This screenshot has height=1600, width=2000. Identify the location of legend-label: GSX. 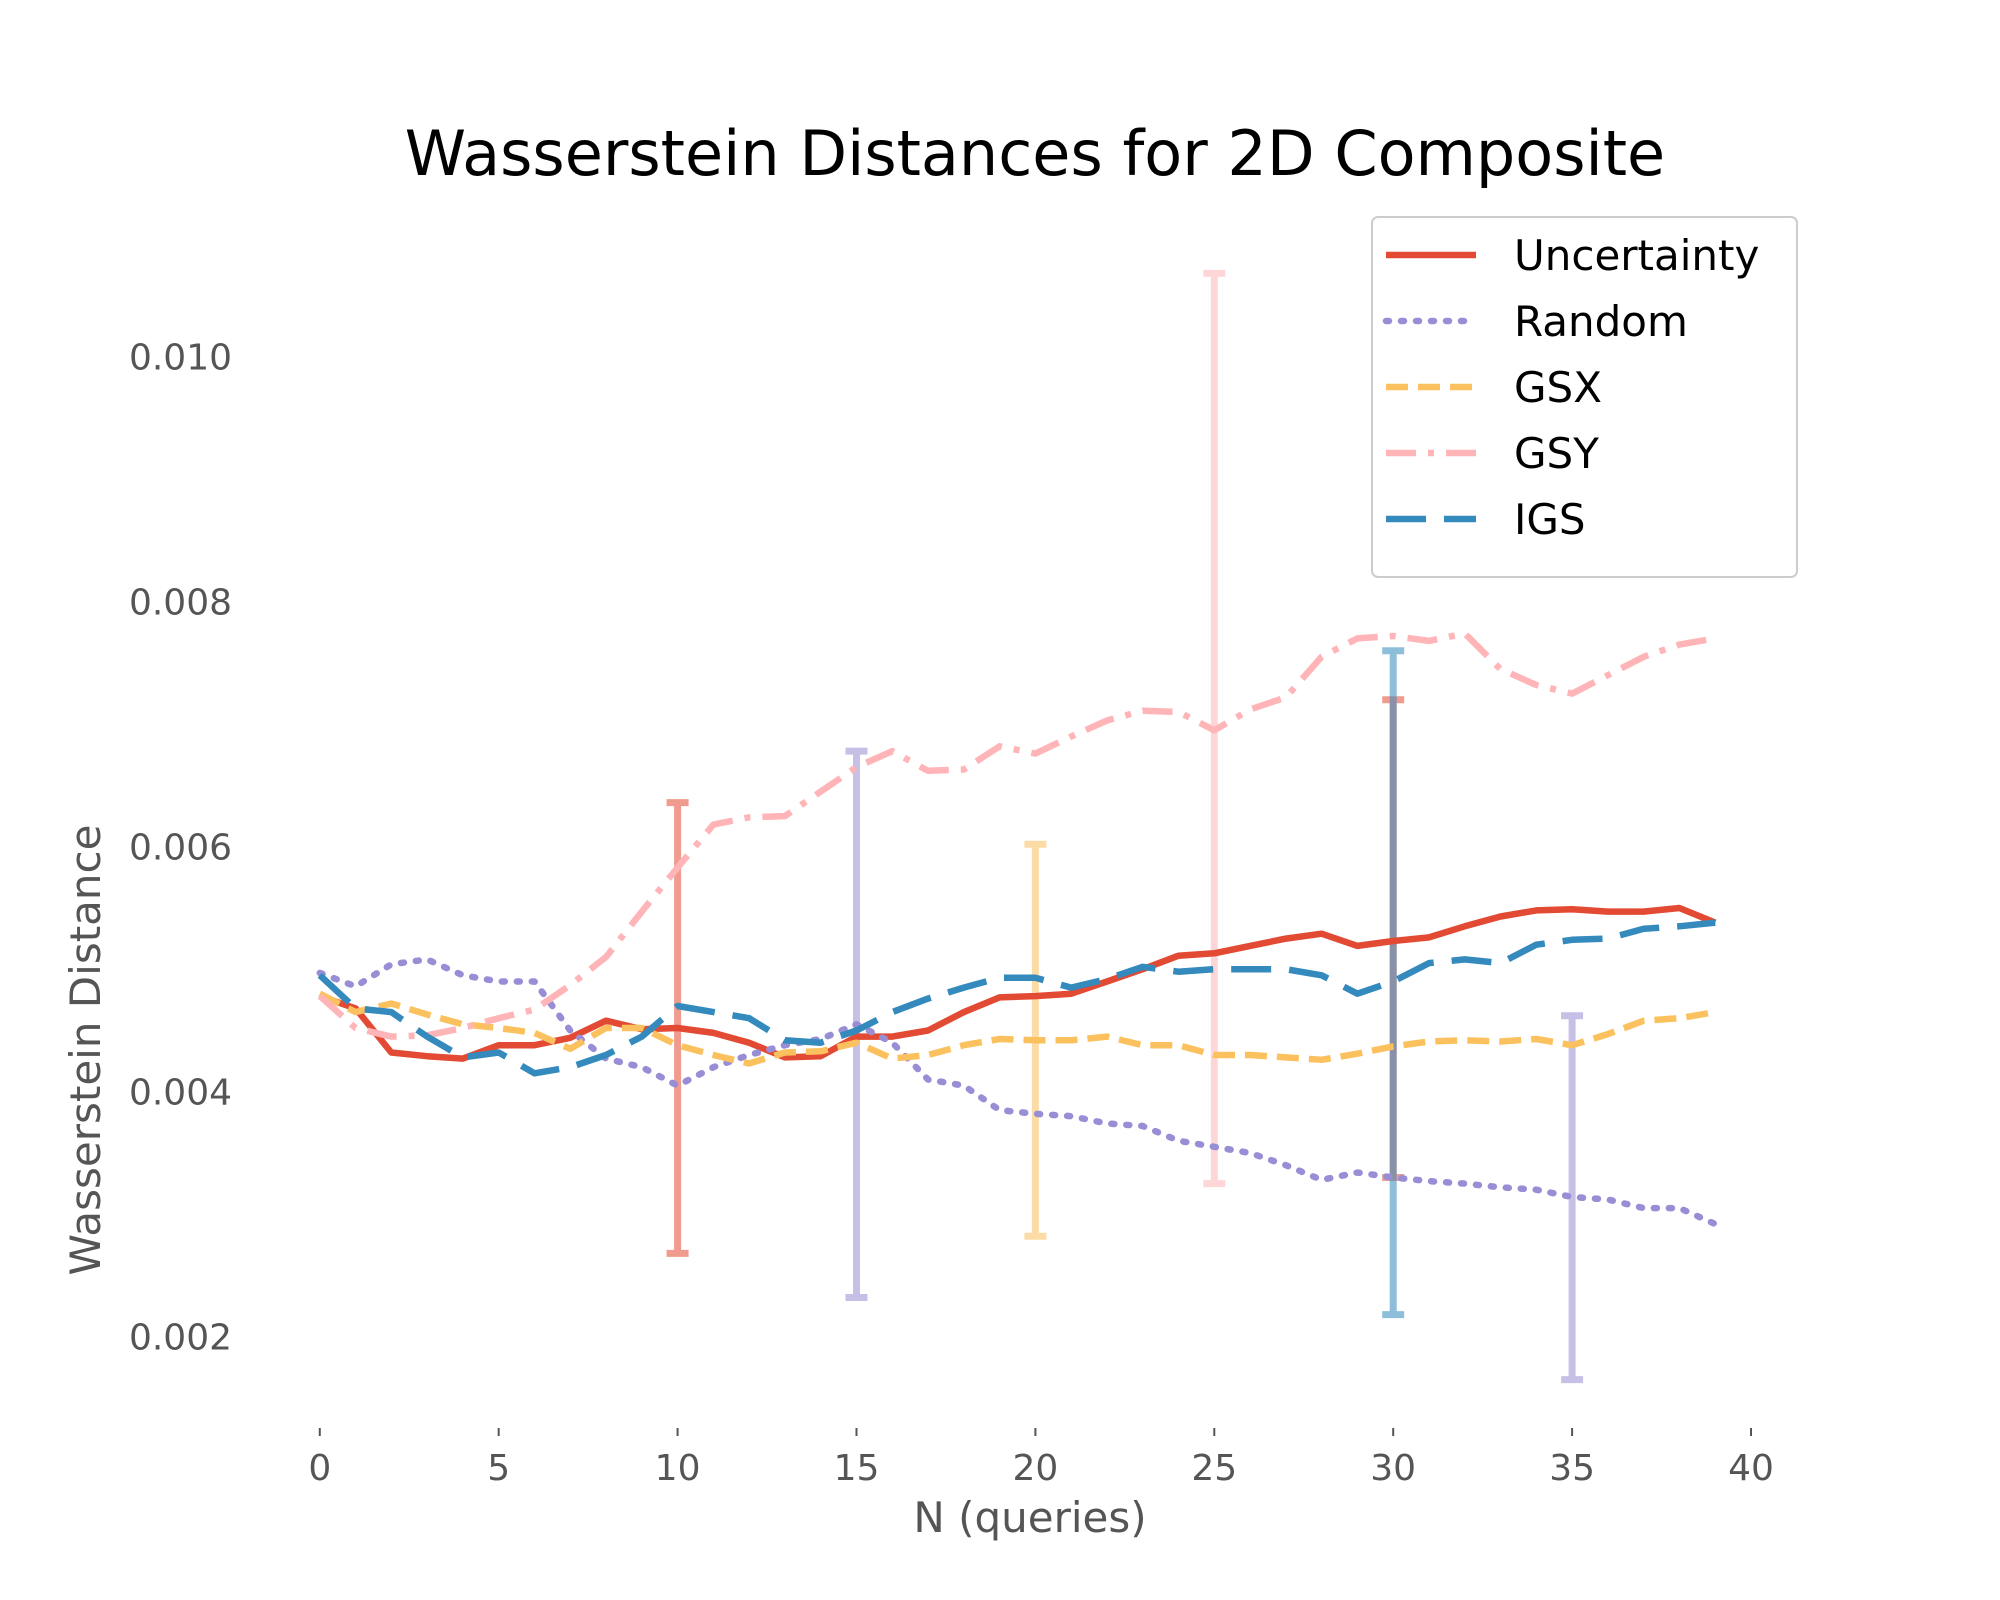
(1558, 387).